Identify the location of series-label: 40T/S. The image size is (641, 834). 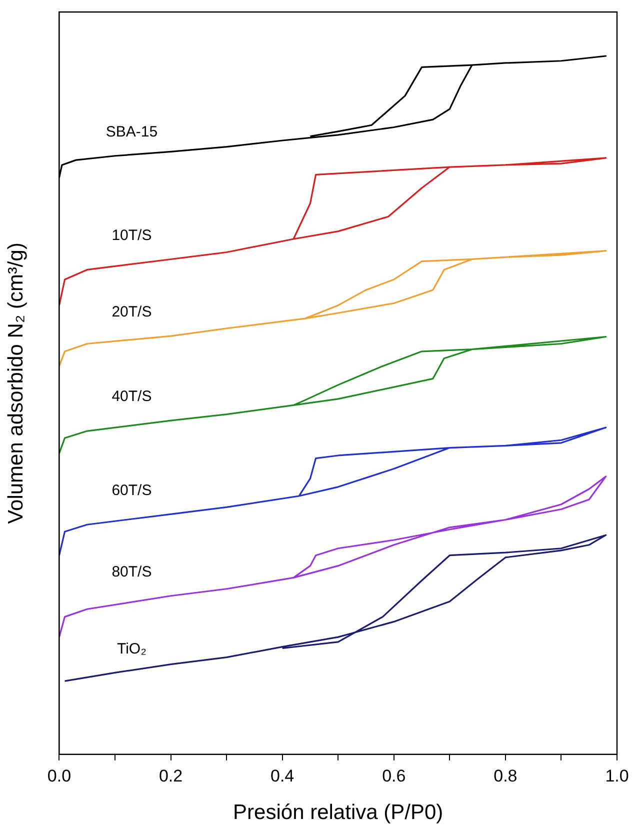
(132, 397).